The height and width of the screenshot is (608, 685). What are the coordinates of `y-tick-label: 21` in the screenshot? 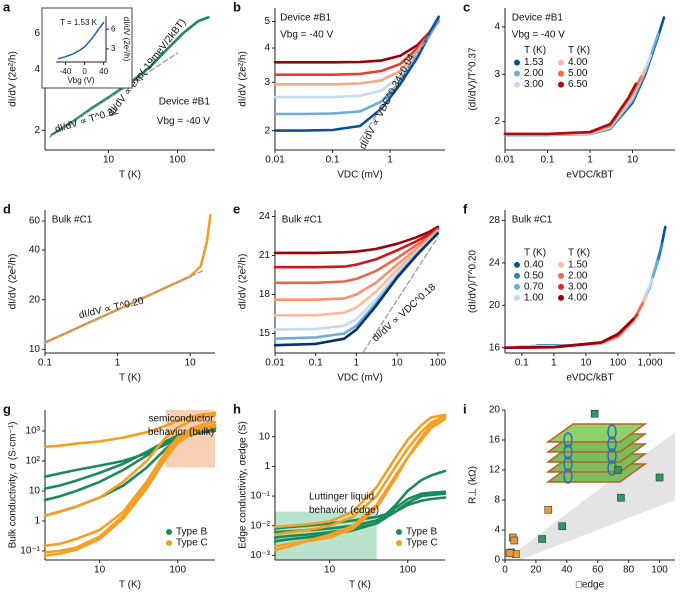 It's located at (265, 255).